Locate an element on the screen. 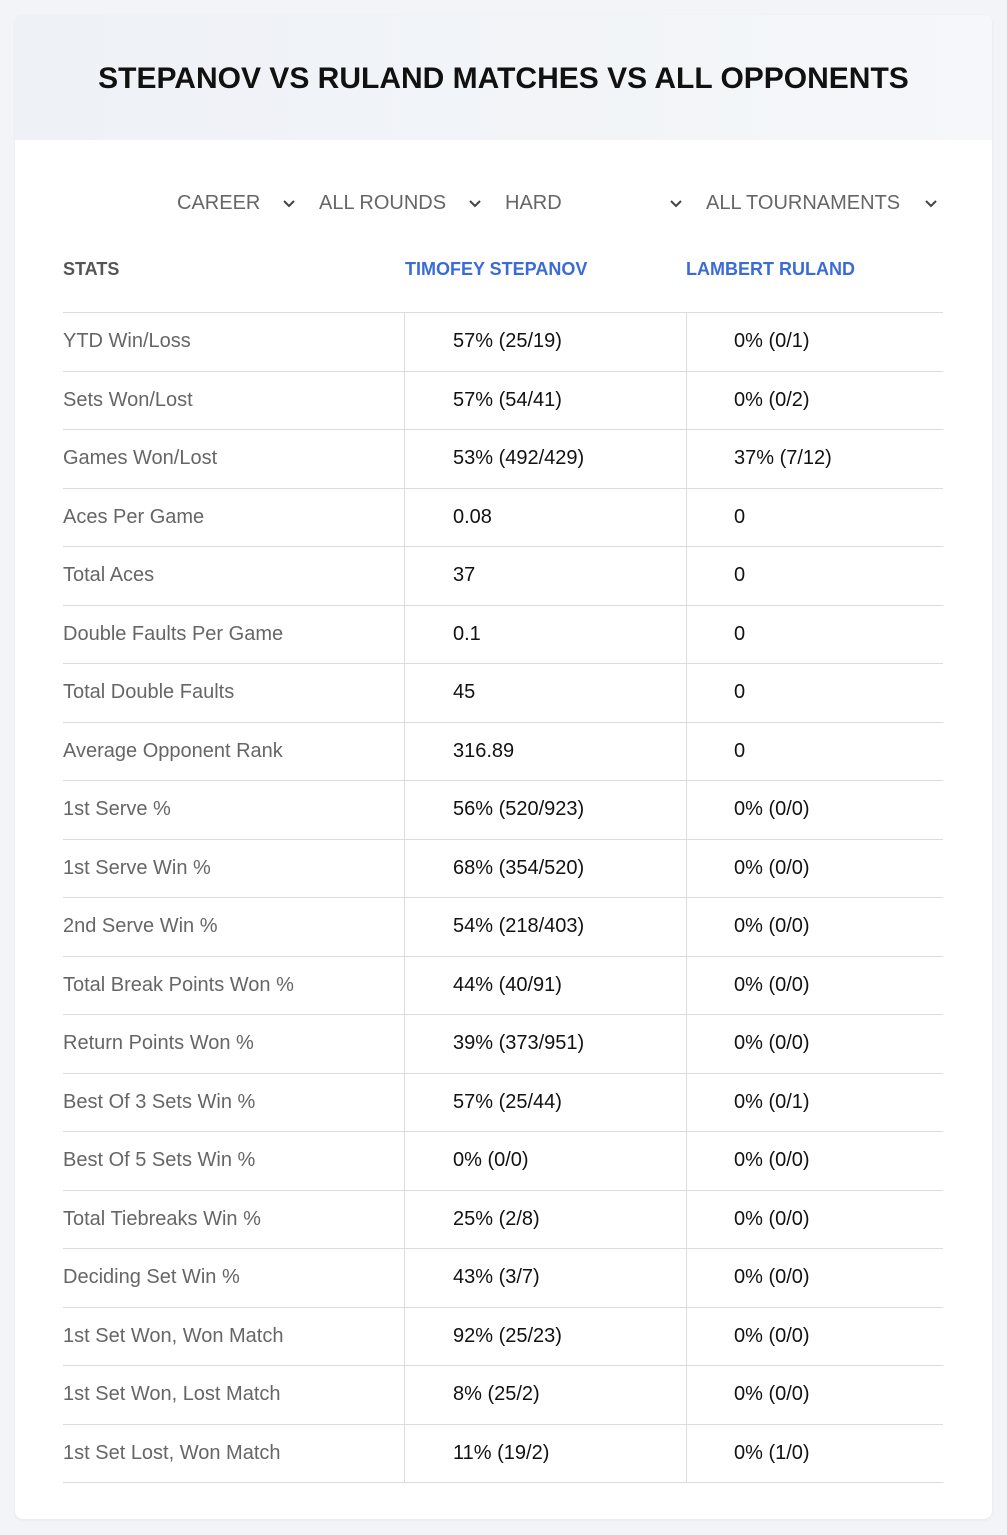 This screenshot has width=1007, height=1535. table-row: Sets Won/Lost 57% (54/41) 0% (0/2) is located at coordinates (503, 401).